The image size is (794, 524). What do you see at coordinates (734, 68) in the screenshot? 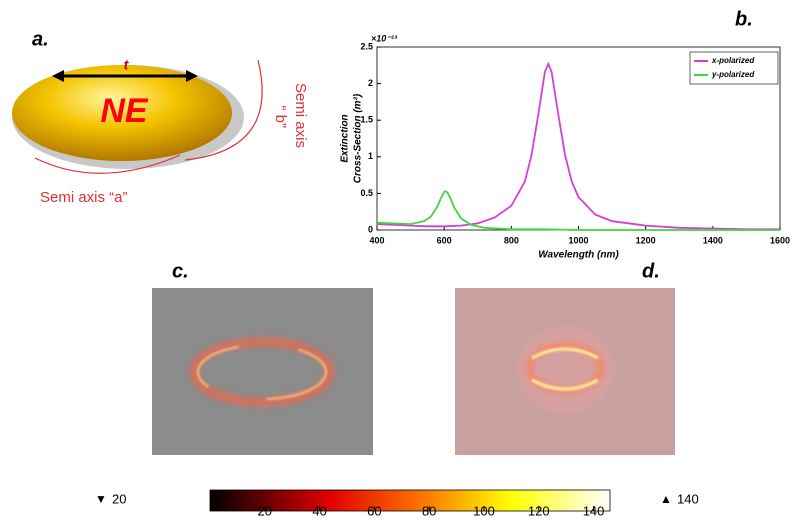
I see `legend-box` at bounding box center [734, 68].